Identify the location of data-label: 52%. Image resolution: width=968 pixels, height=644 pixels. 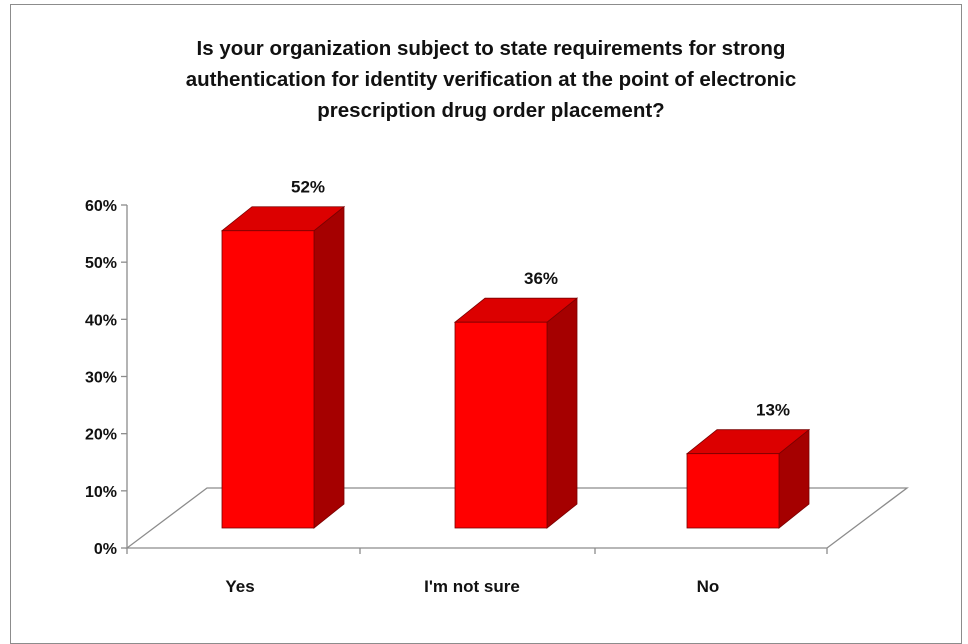
(308, 187).